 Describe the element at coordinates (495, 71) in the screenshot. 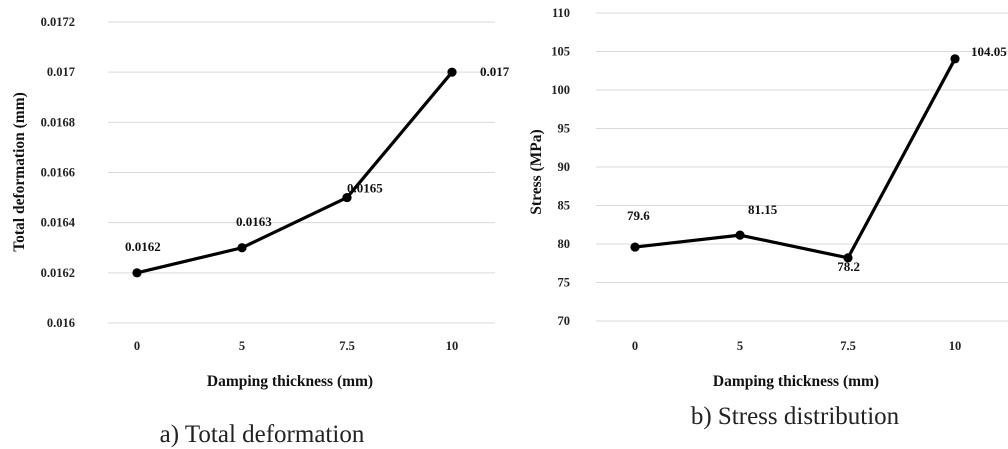

I see `chart-a-data-label: 0.017` at that location.